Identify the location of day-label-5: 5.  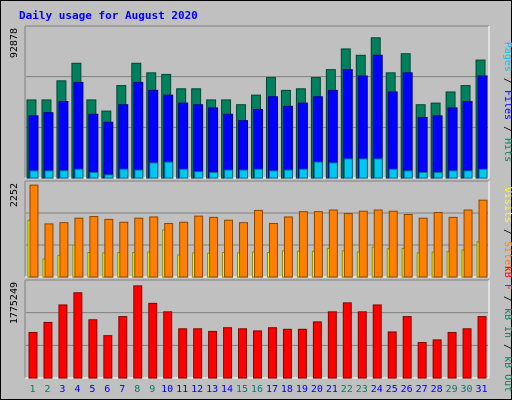
(92, 389).